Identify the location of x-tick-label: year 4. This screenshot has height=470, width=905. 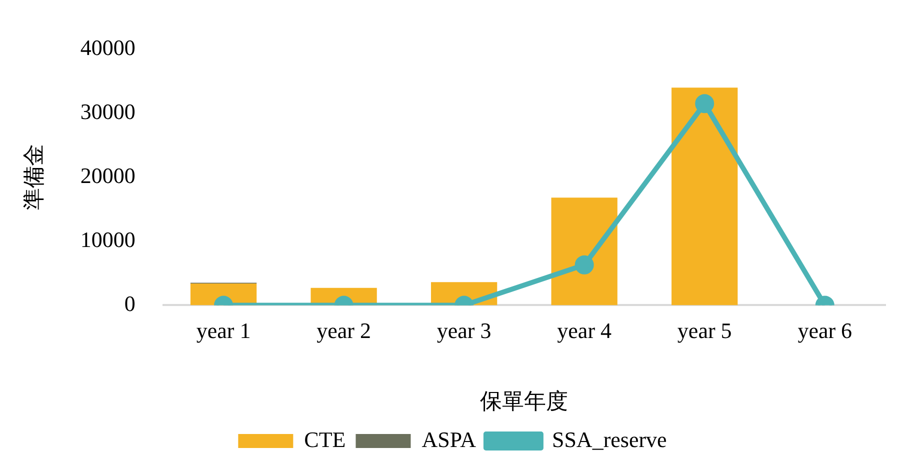
(584, 331).